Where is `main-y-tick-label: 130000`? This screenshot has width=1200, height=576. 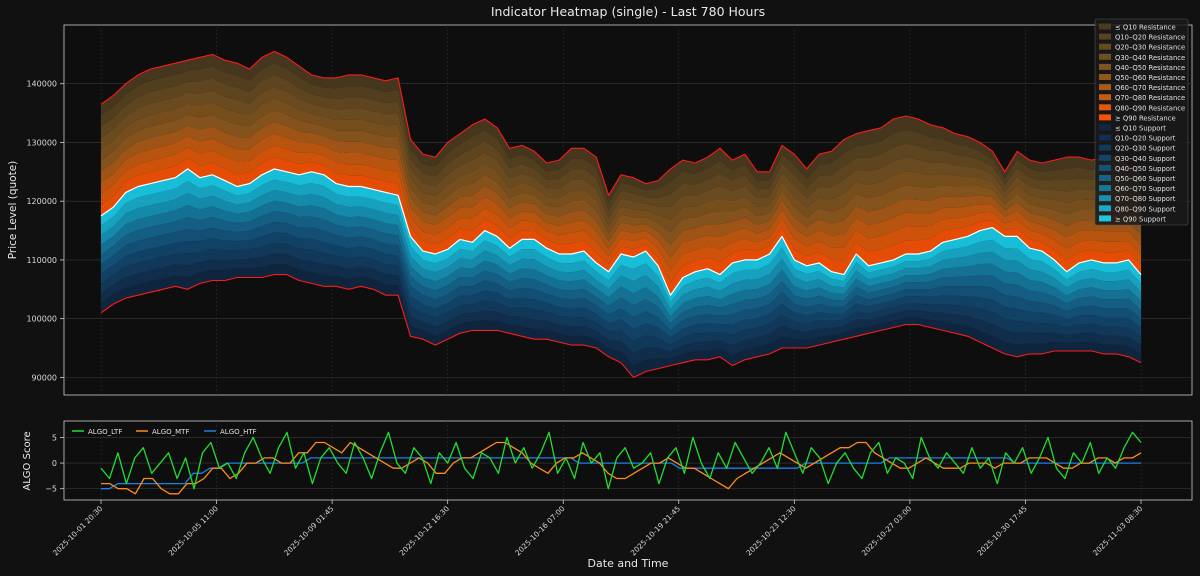
main-y-tick-label: 130000 is located at coordinates (41, 142).